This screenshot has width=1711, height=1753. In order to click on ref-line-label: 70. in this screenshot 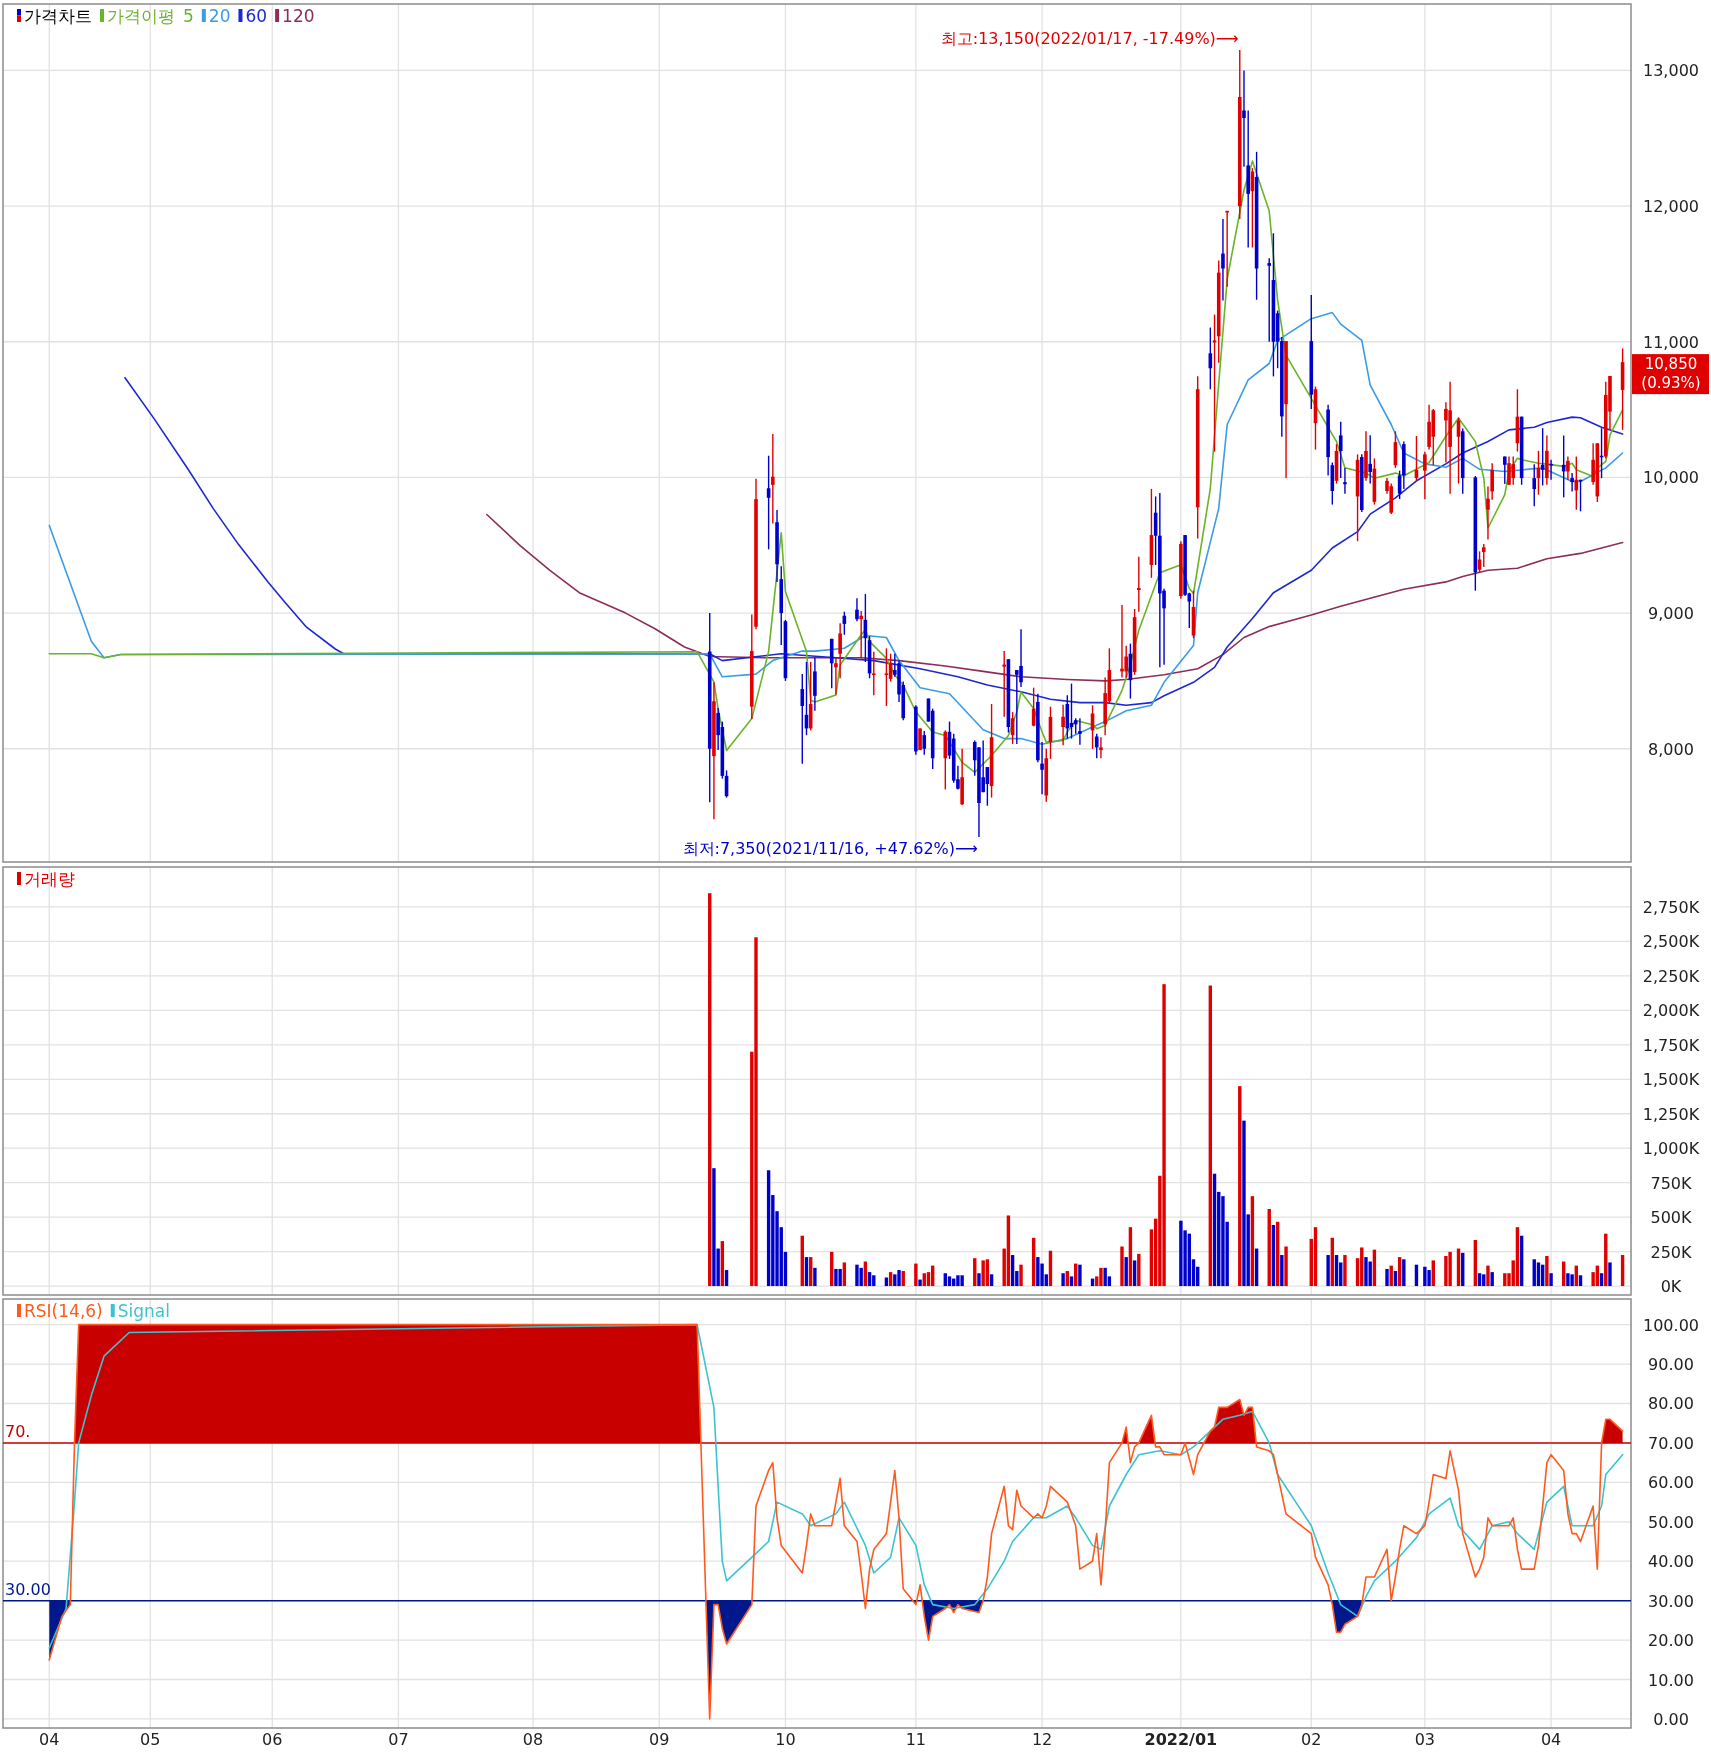, I will do `click(18, 1431)`.